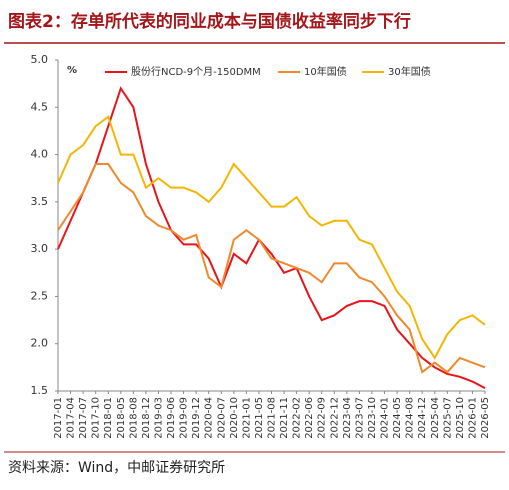  I want to click on y-unit: %, so click(72, 70).